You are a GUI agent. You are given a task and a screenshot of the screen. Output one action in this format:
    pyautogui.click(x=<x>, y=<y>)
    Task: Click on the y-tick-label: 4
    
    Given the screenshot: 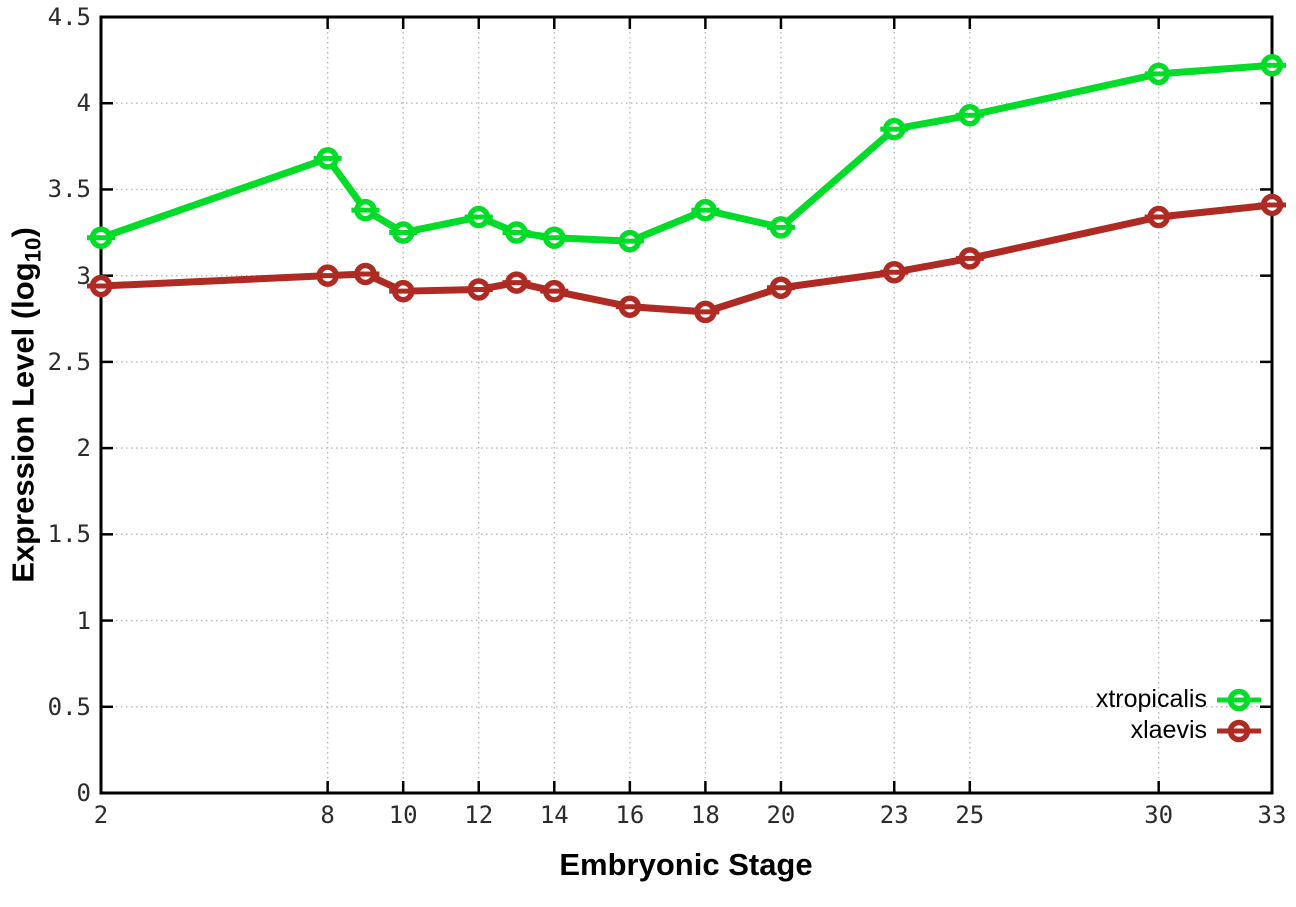 What is the action you would take?
    pyautogui.click(x=83, y=103)
    